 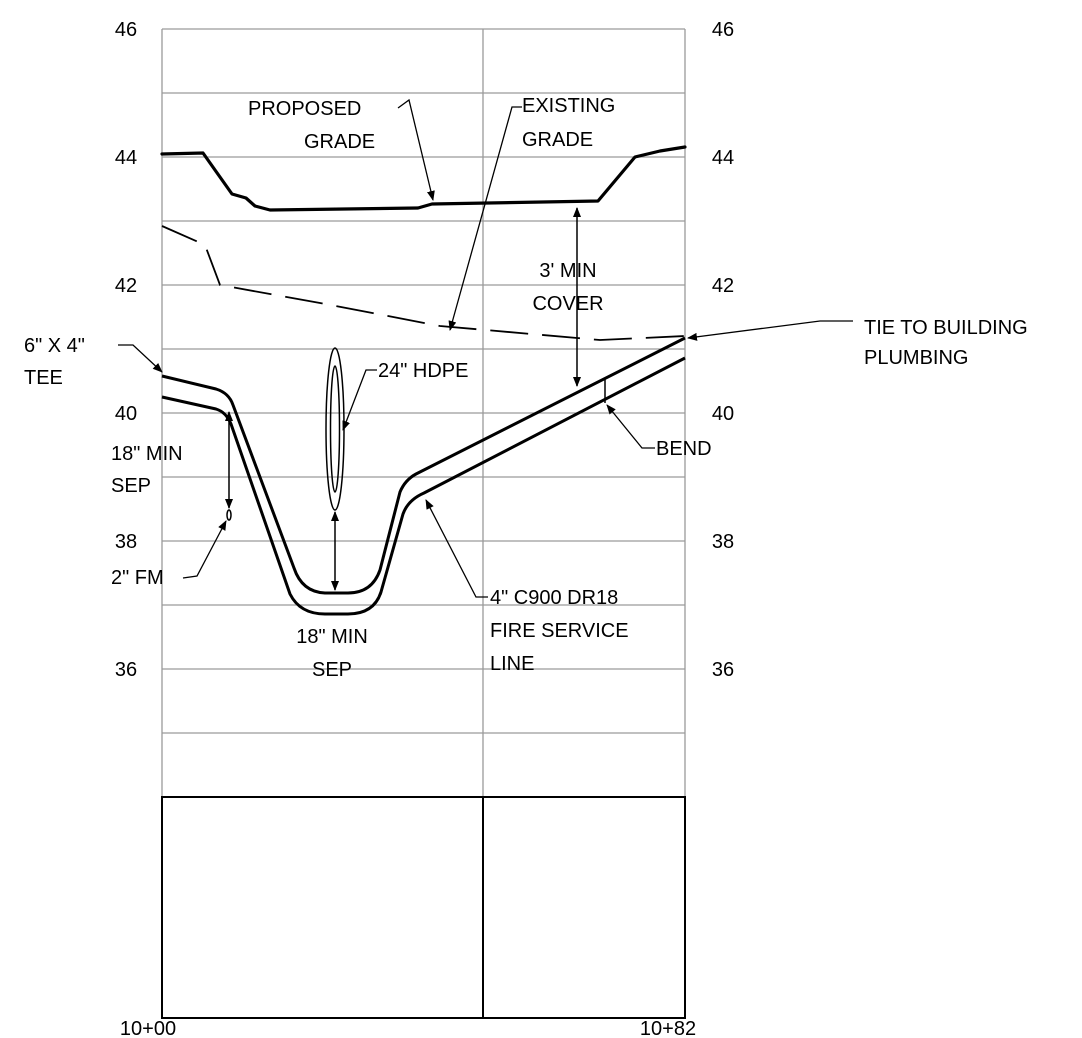 I want to click on fire-service-pipe-top, so click(x=423, y=465).